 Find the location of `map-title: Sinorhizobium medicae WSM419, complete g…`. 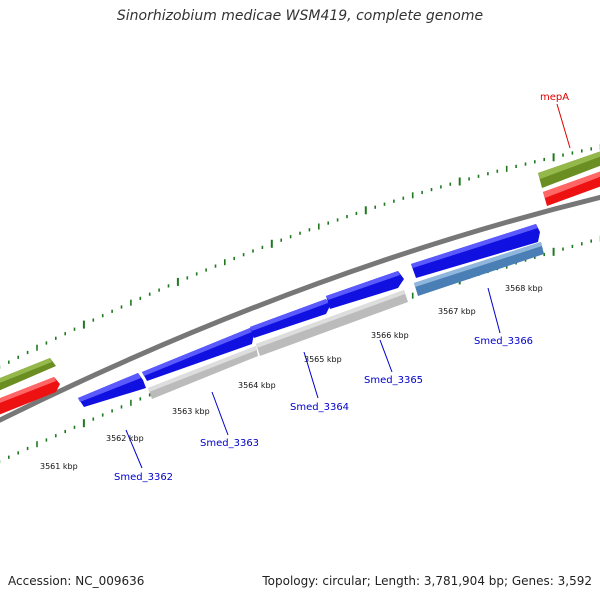

map-title: Sinorhizobium medicae WSM419, complete g… is located at coordinates (300, 16).